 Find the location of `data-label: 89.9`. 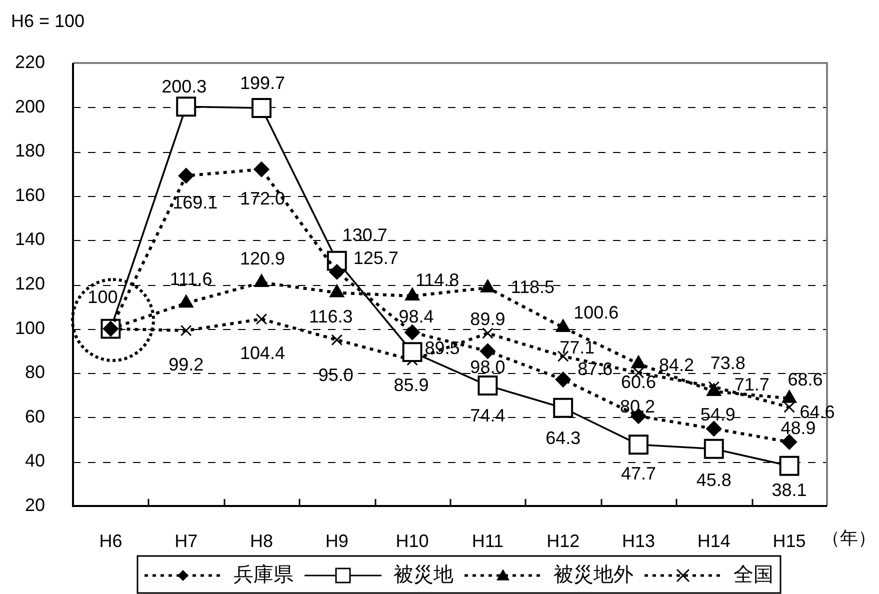

data-label: 89.9 is located at coordinates (488, 319).